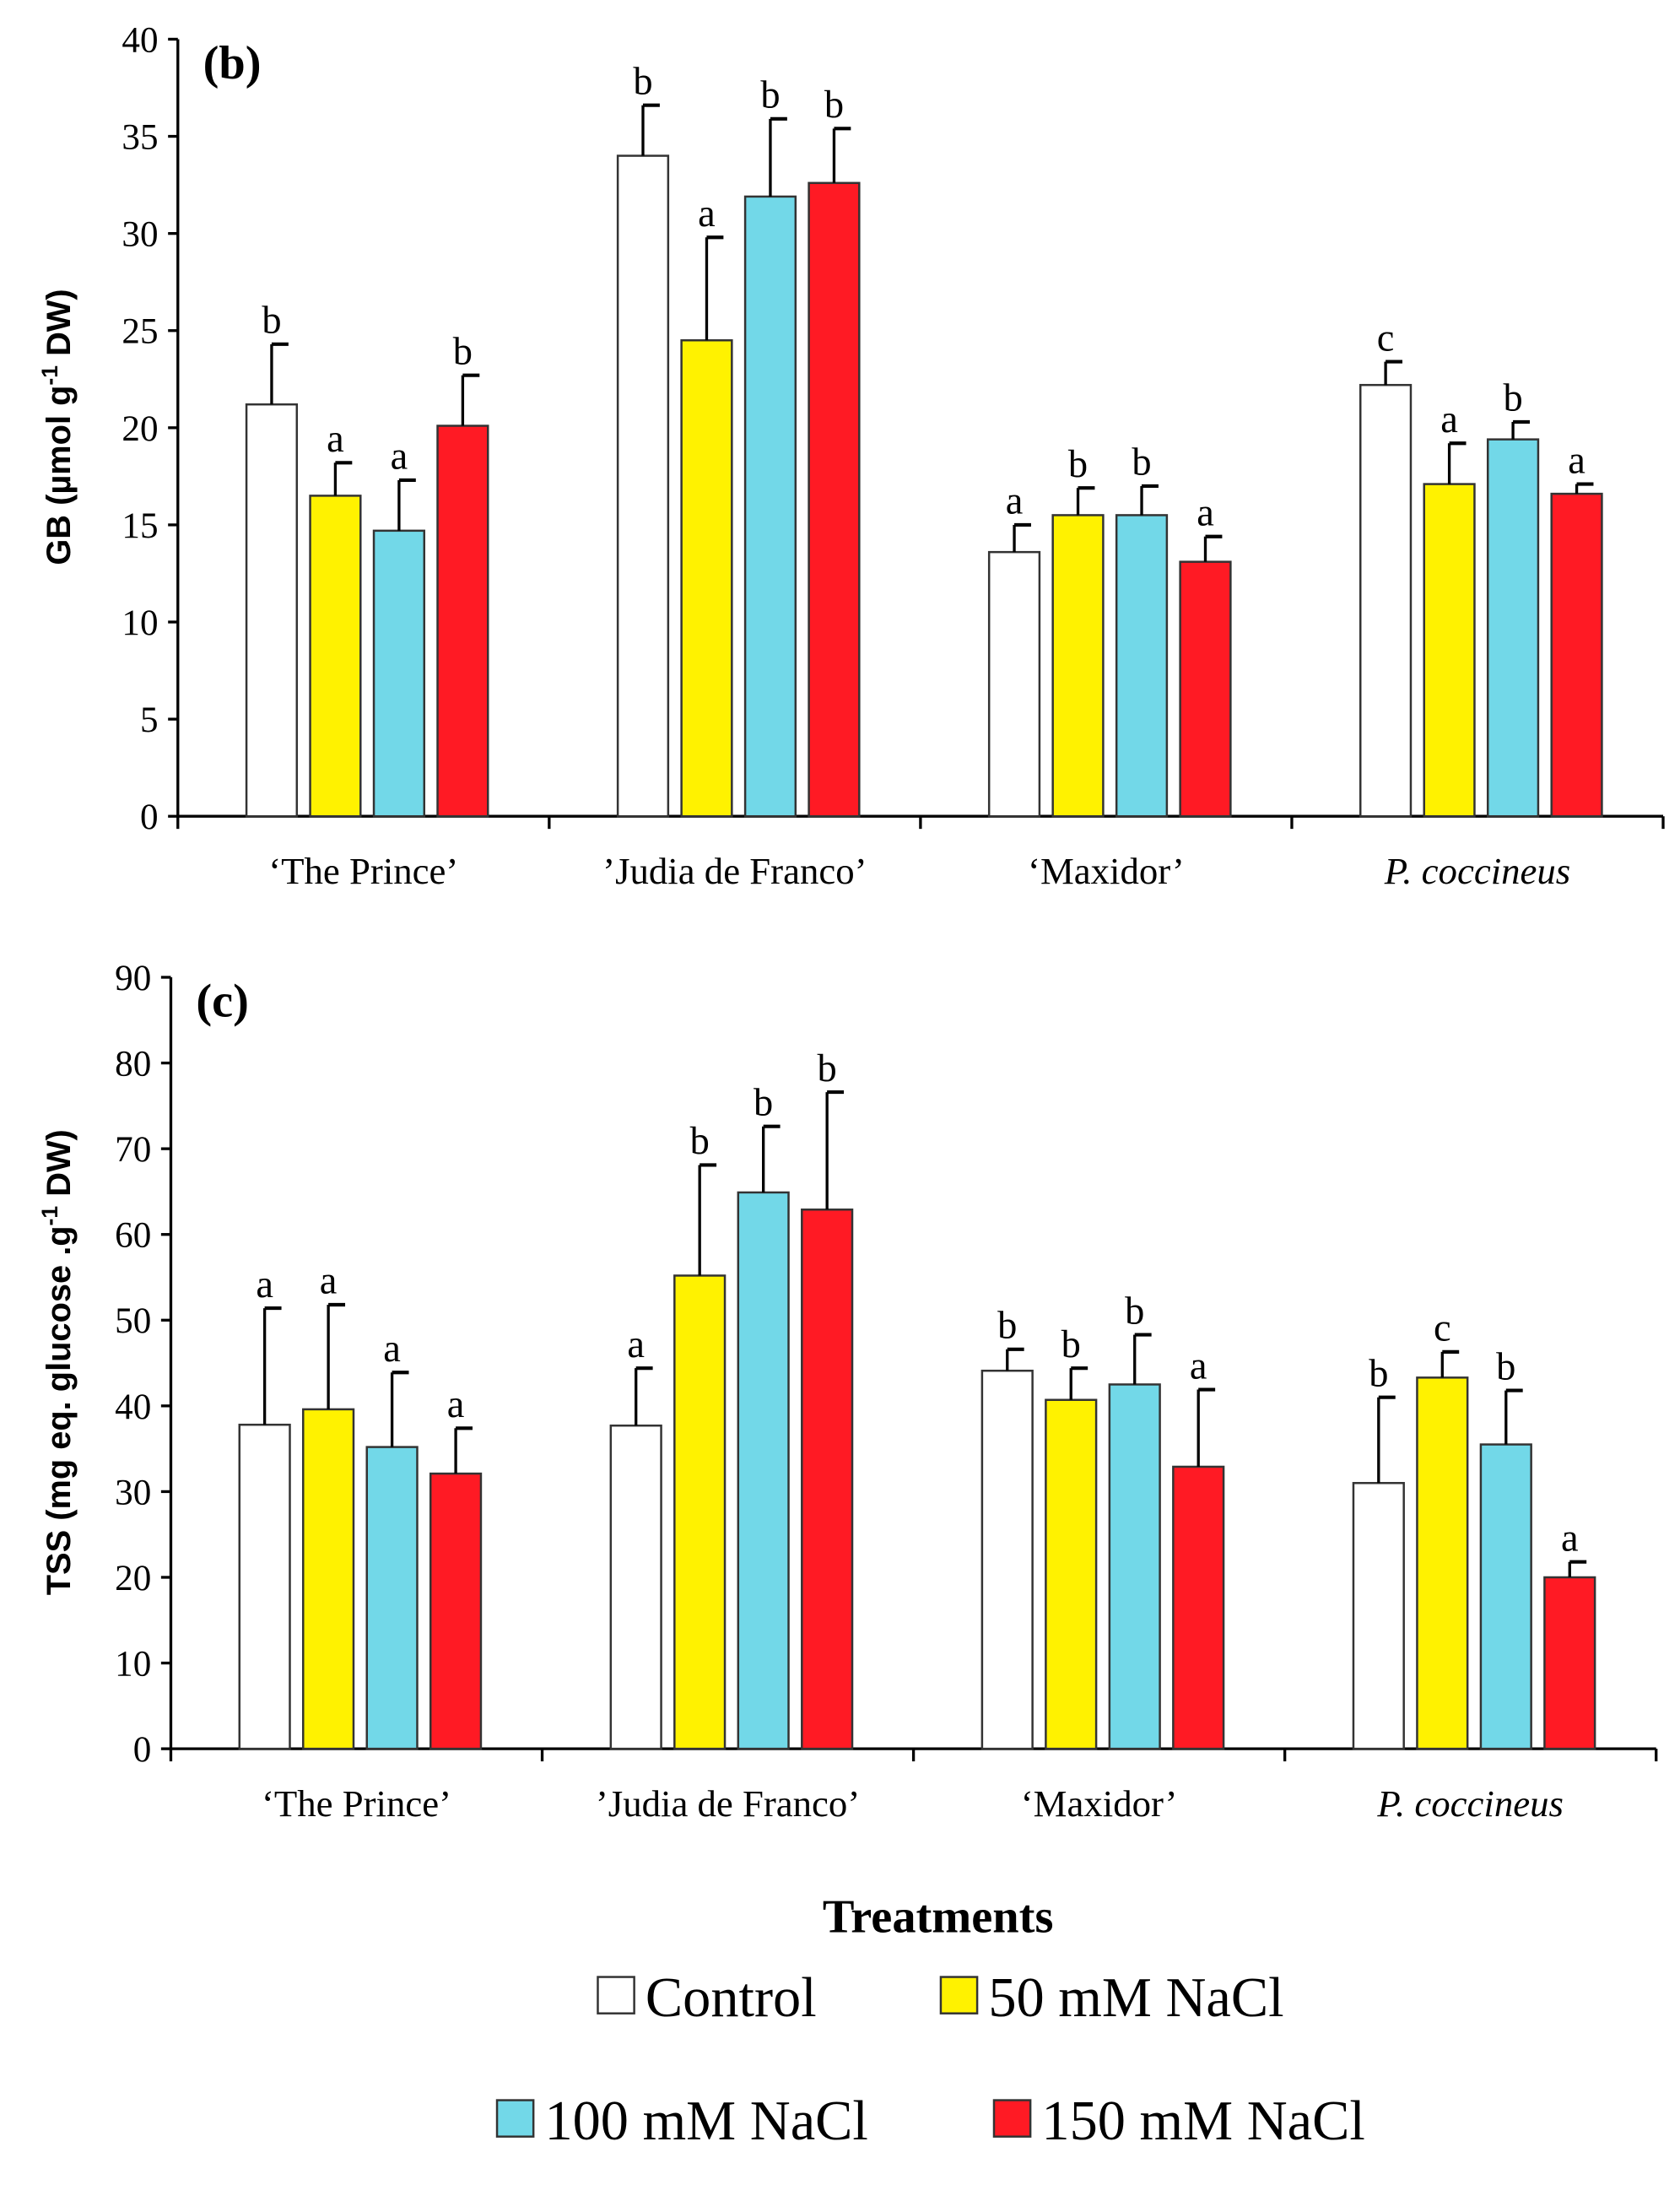  I want to click on y-tick-label: 70, so click(133, 1150).